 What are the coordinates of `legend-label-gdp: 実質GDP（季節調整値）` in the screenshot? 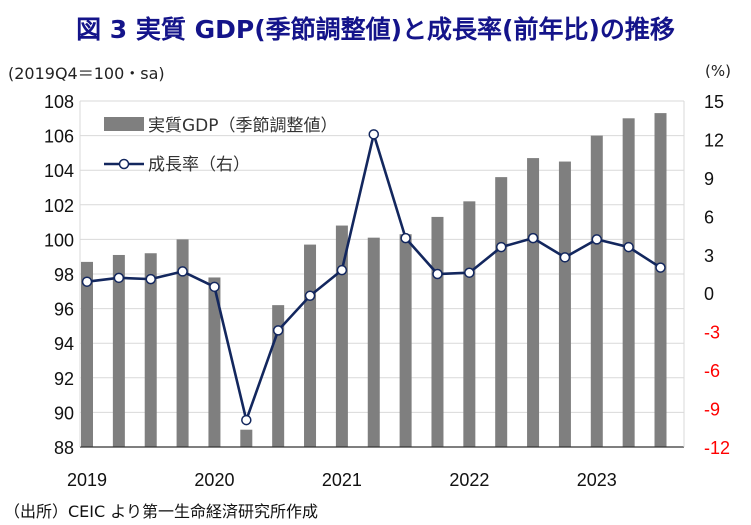 It's located at (243, 126).